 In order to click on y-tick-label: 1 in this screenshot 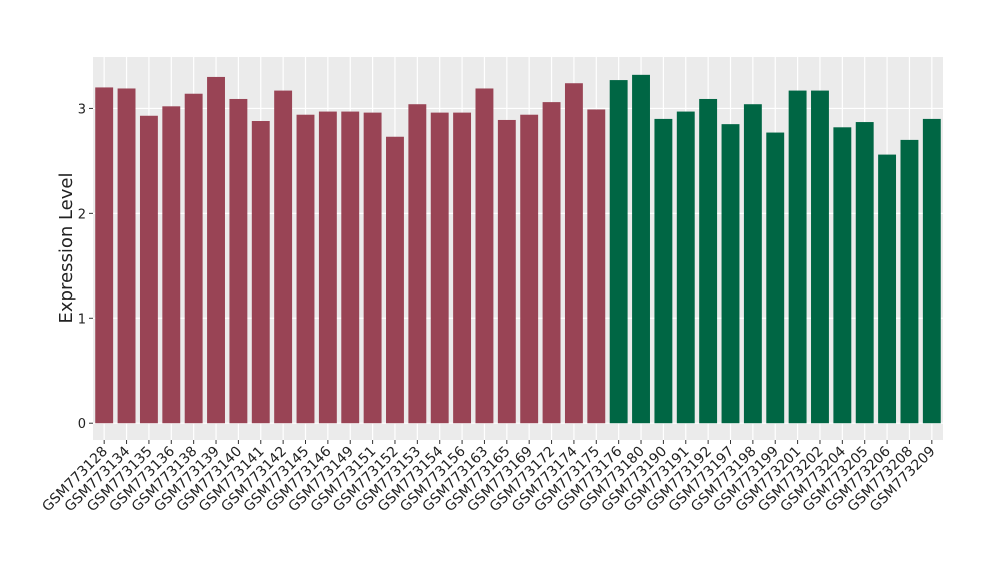, I will do `click(82, 319)`.